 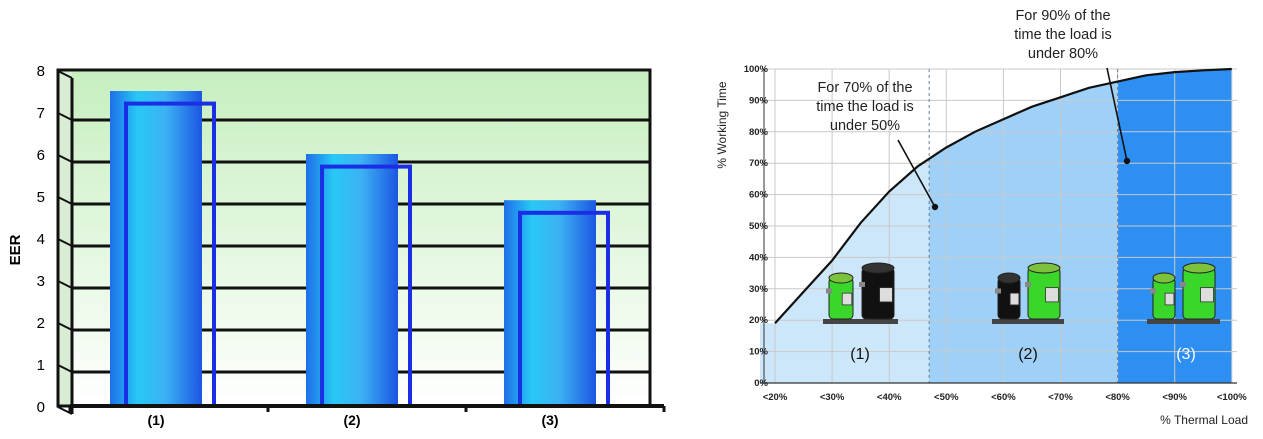 I want to click on y-tick-labels: 0% 10% 20% 30% 40% 50% 60% 70% 80% 90% 100%, so click(x=756, y=226).